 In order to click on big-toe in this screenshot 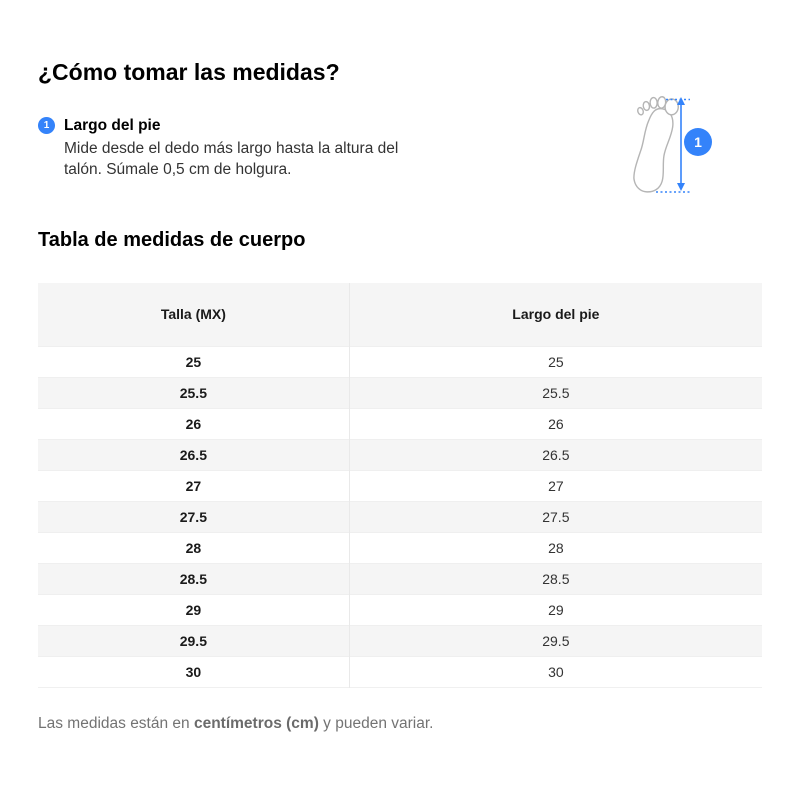, I will do `click(671, 107)`.